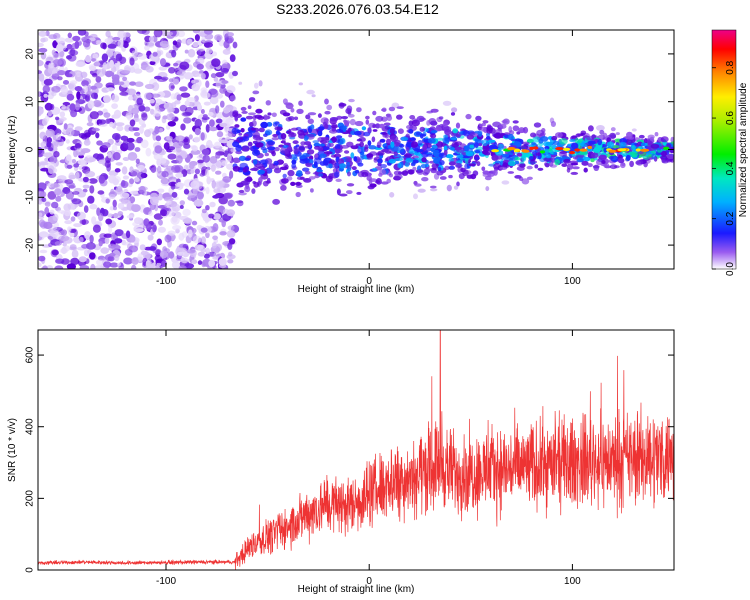 The width and height of the screenshot is (750, 600). Describe the element at coordinates (612, 151) in the screenshot. I see `spectrogram-hotspot` at that location.